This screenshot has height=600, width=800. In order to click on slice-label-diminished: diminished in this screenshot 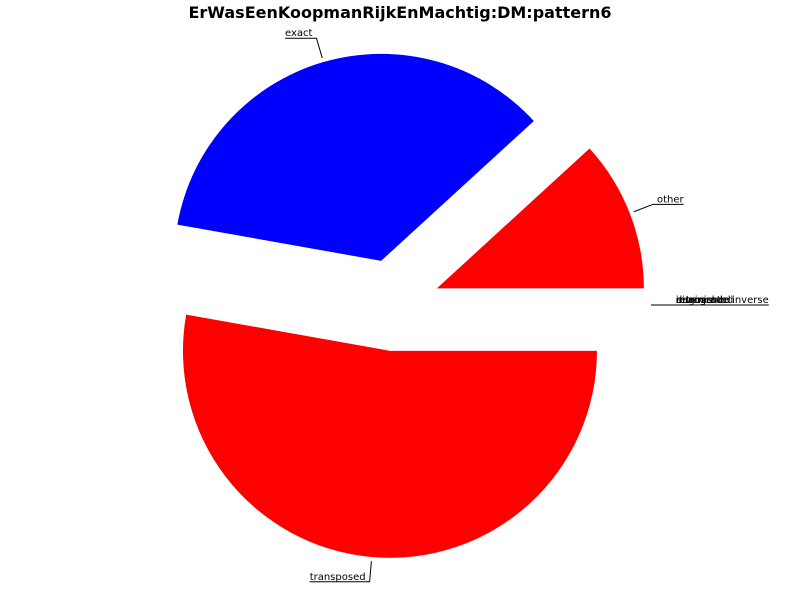, I will do `click(703, 300)`.